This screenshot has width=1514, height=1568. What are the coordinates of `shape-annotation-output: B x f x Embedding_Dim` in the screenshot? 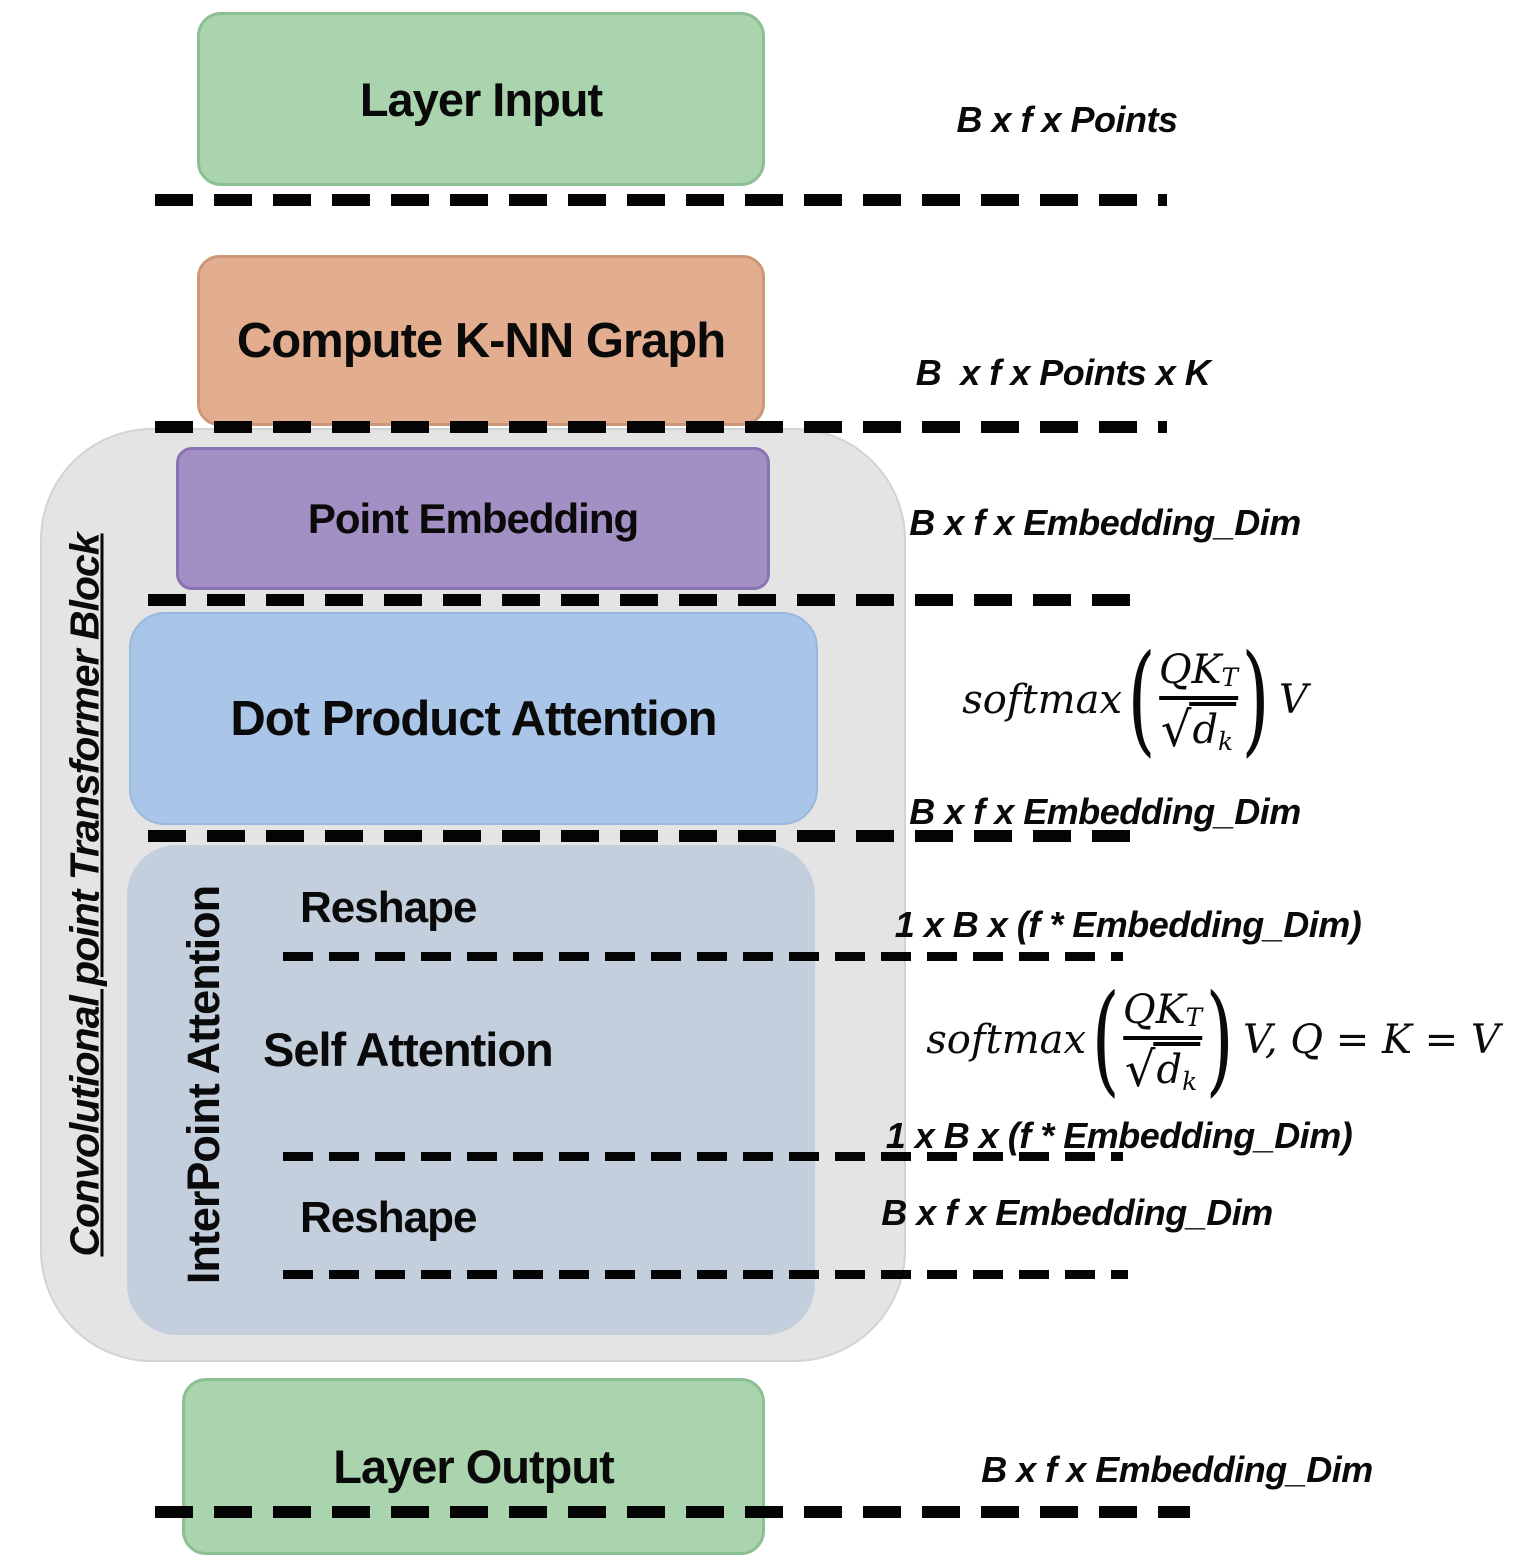 It's located at (1177, 1469).